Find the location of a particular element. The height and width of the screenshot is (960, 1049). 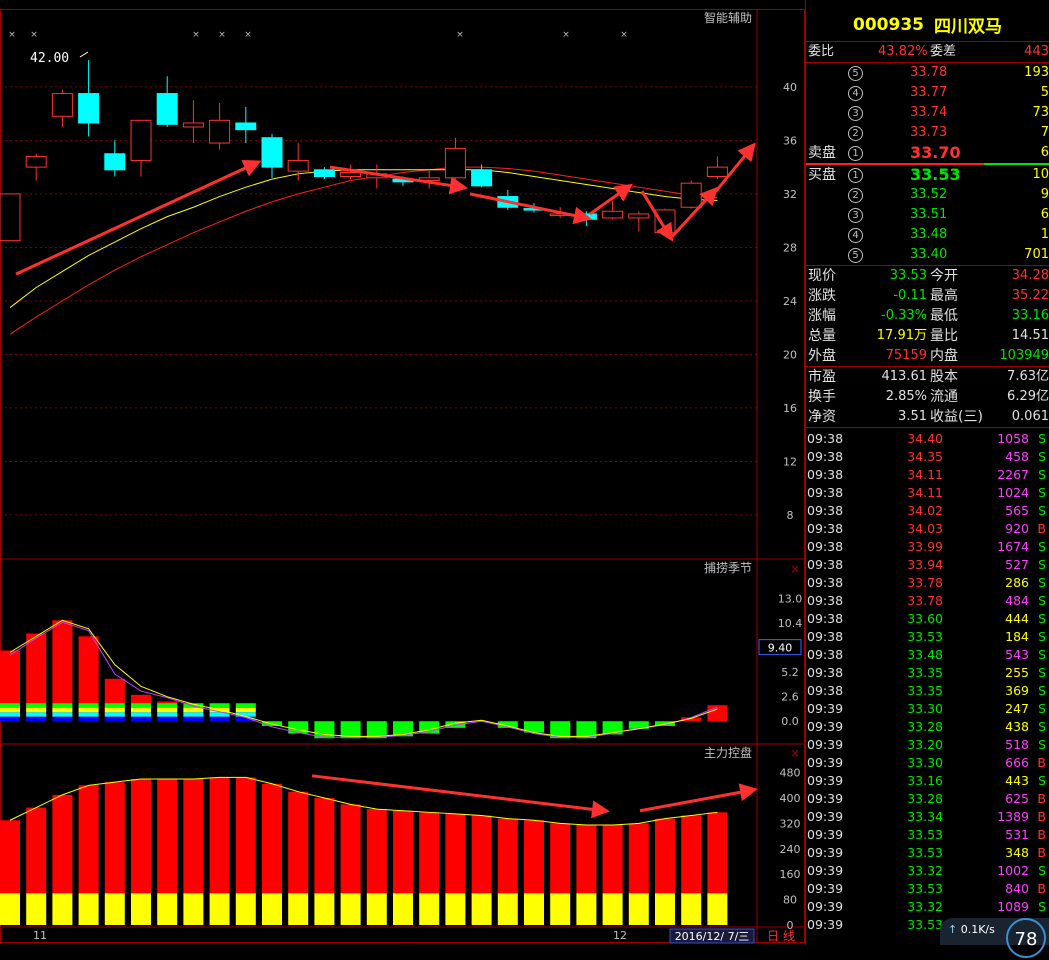

stock-name: 四川双马 is located at coordinates (967, 27).